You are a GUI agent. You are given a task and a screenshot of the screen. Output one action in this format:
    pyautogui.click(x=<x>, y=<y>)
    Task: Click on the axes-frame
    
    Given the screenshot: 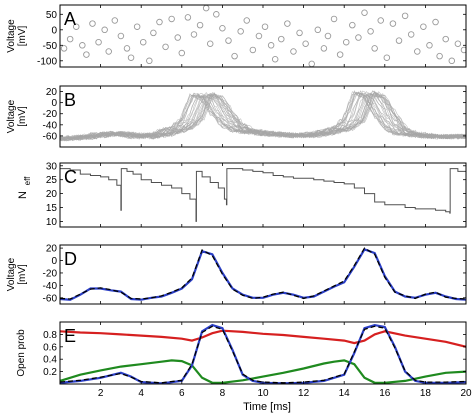 What is the action you would take?
    pyautogui.click(x=263, y=274)
    